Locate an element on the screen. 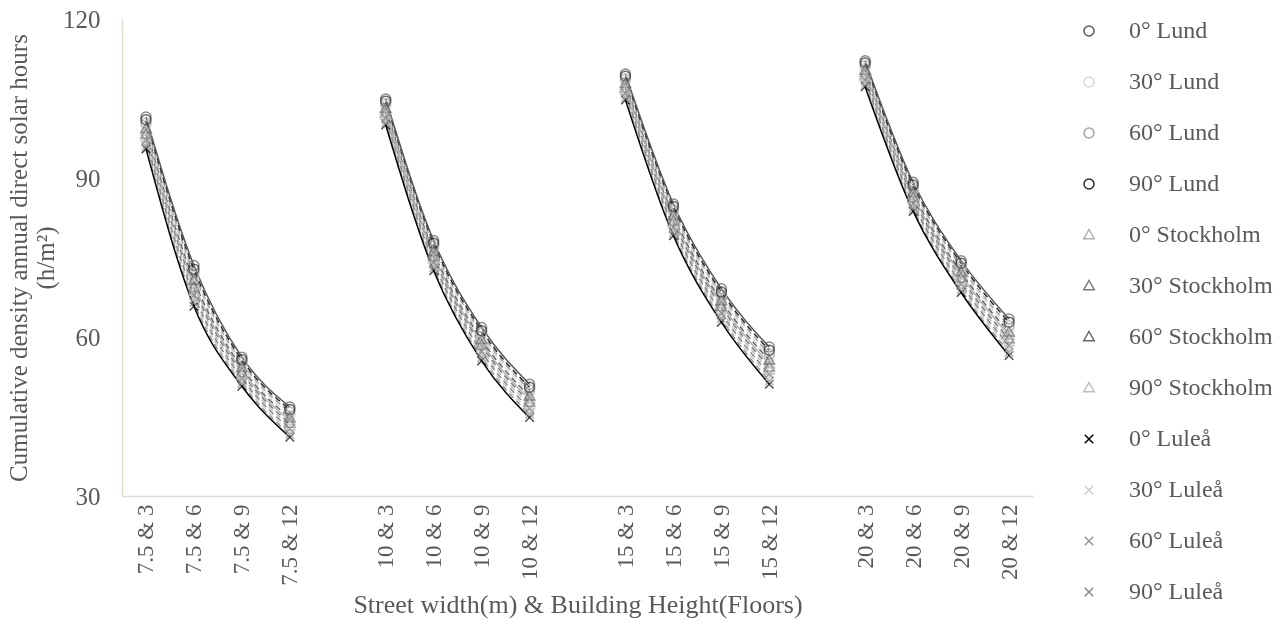 Image resolution: width=1285 pixels, height=624 pixels. x-tick-label: 20 & 3 is located at coordinates (865, 536).